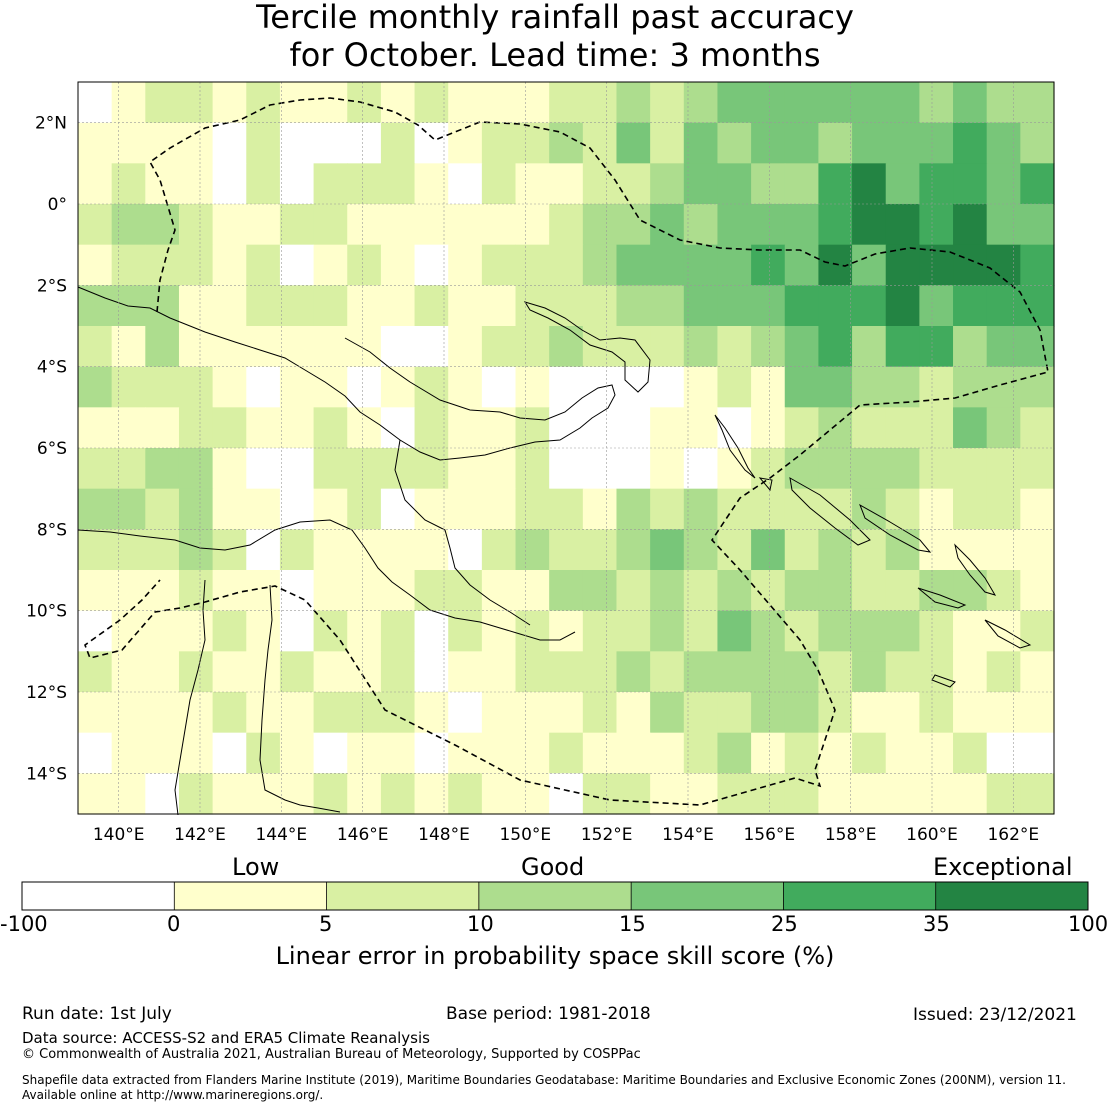  Describe the element at coordinates (936, 924) in the screenshot. I see `colorbar-tick: 35` at that location.